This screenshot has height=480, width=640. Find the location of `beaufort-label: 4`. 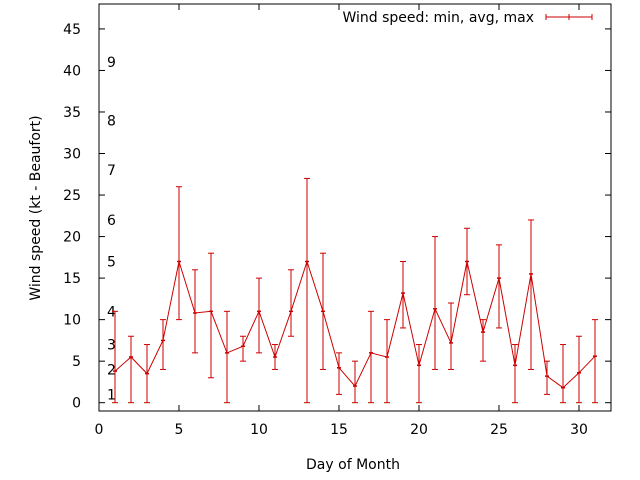

beaufort-label: 4 is located at coordinates (111, 312).